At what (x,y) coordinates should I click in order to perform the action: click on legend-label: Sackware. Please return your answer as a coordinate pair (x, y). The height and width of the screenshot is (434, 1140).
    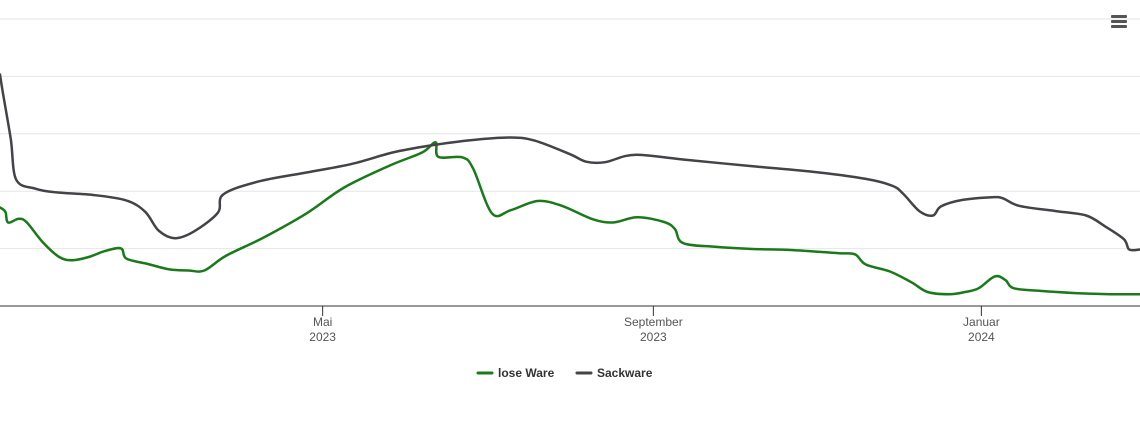
    Looking at the image, I should click on (625, 373).